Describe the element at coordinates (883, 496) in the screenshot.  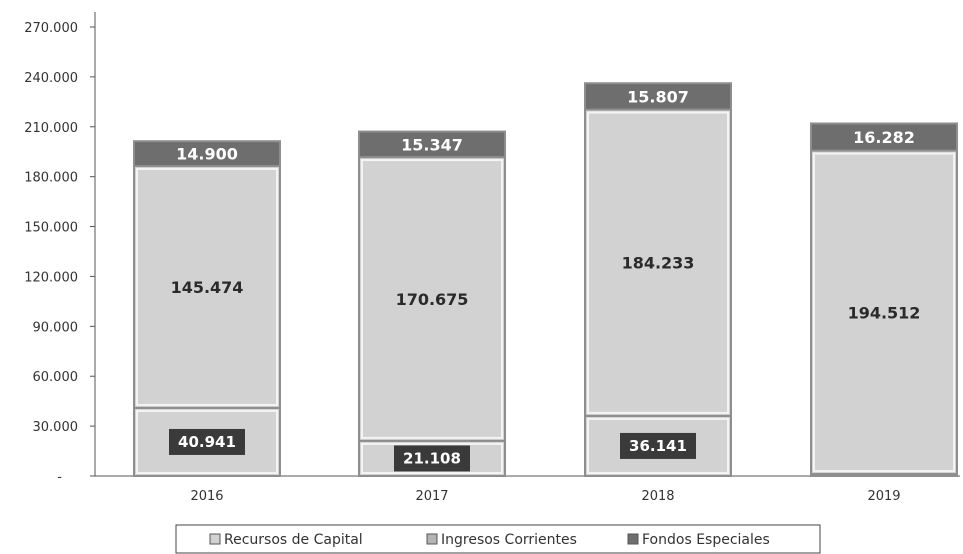
I see `x-tick-label: 2019` at that location.